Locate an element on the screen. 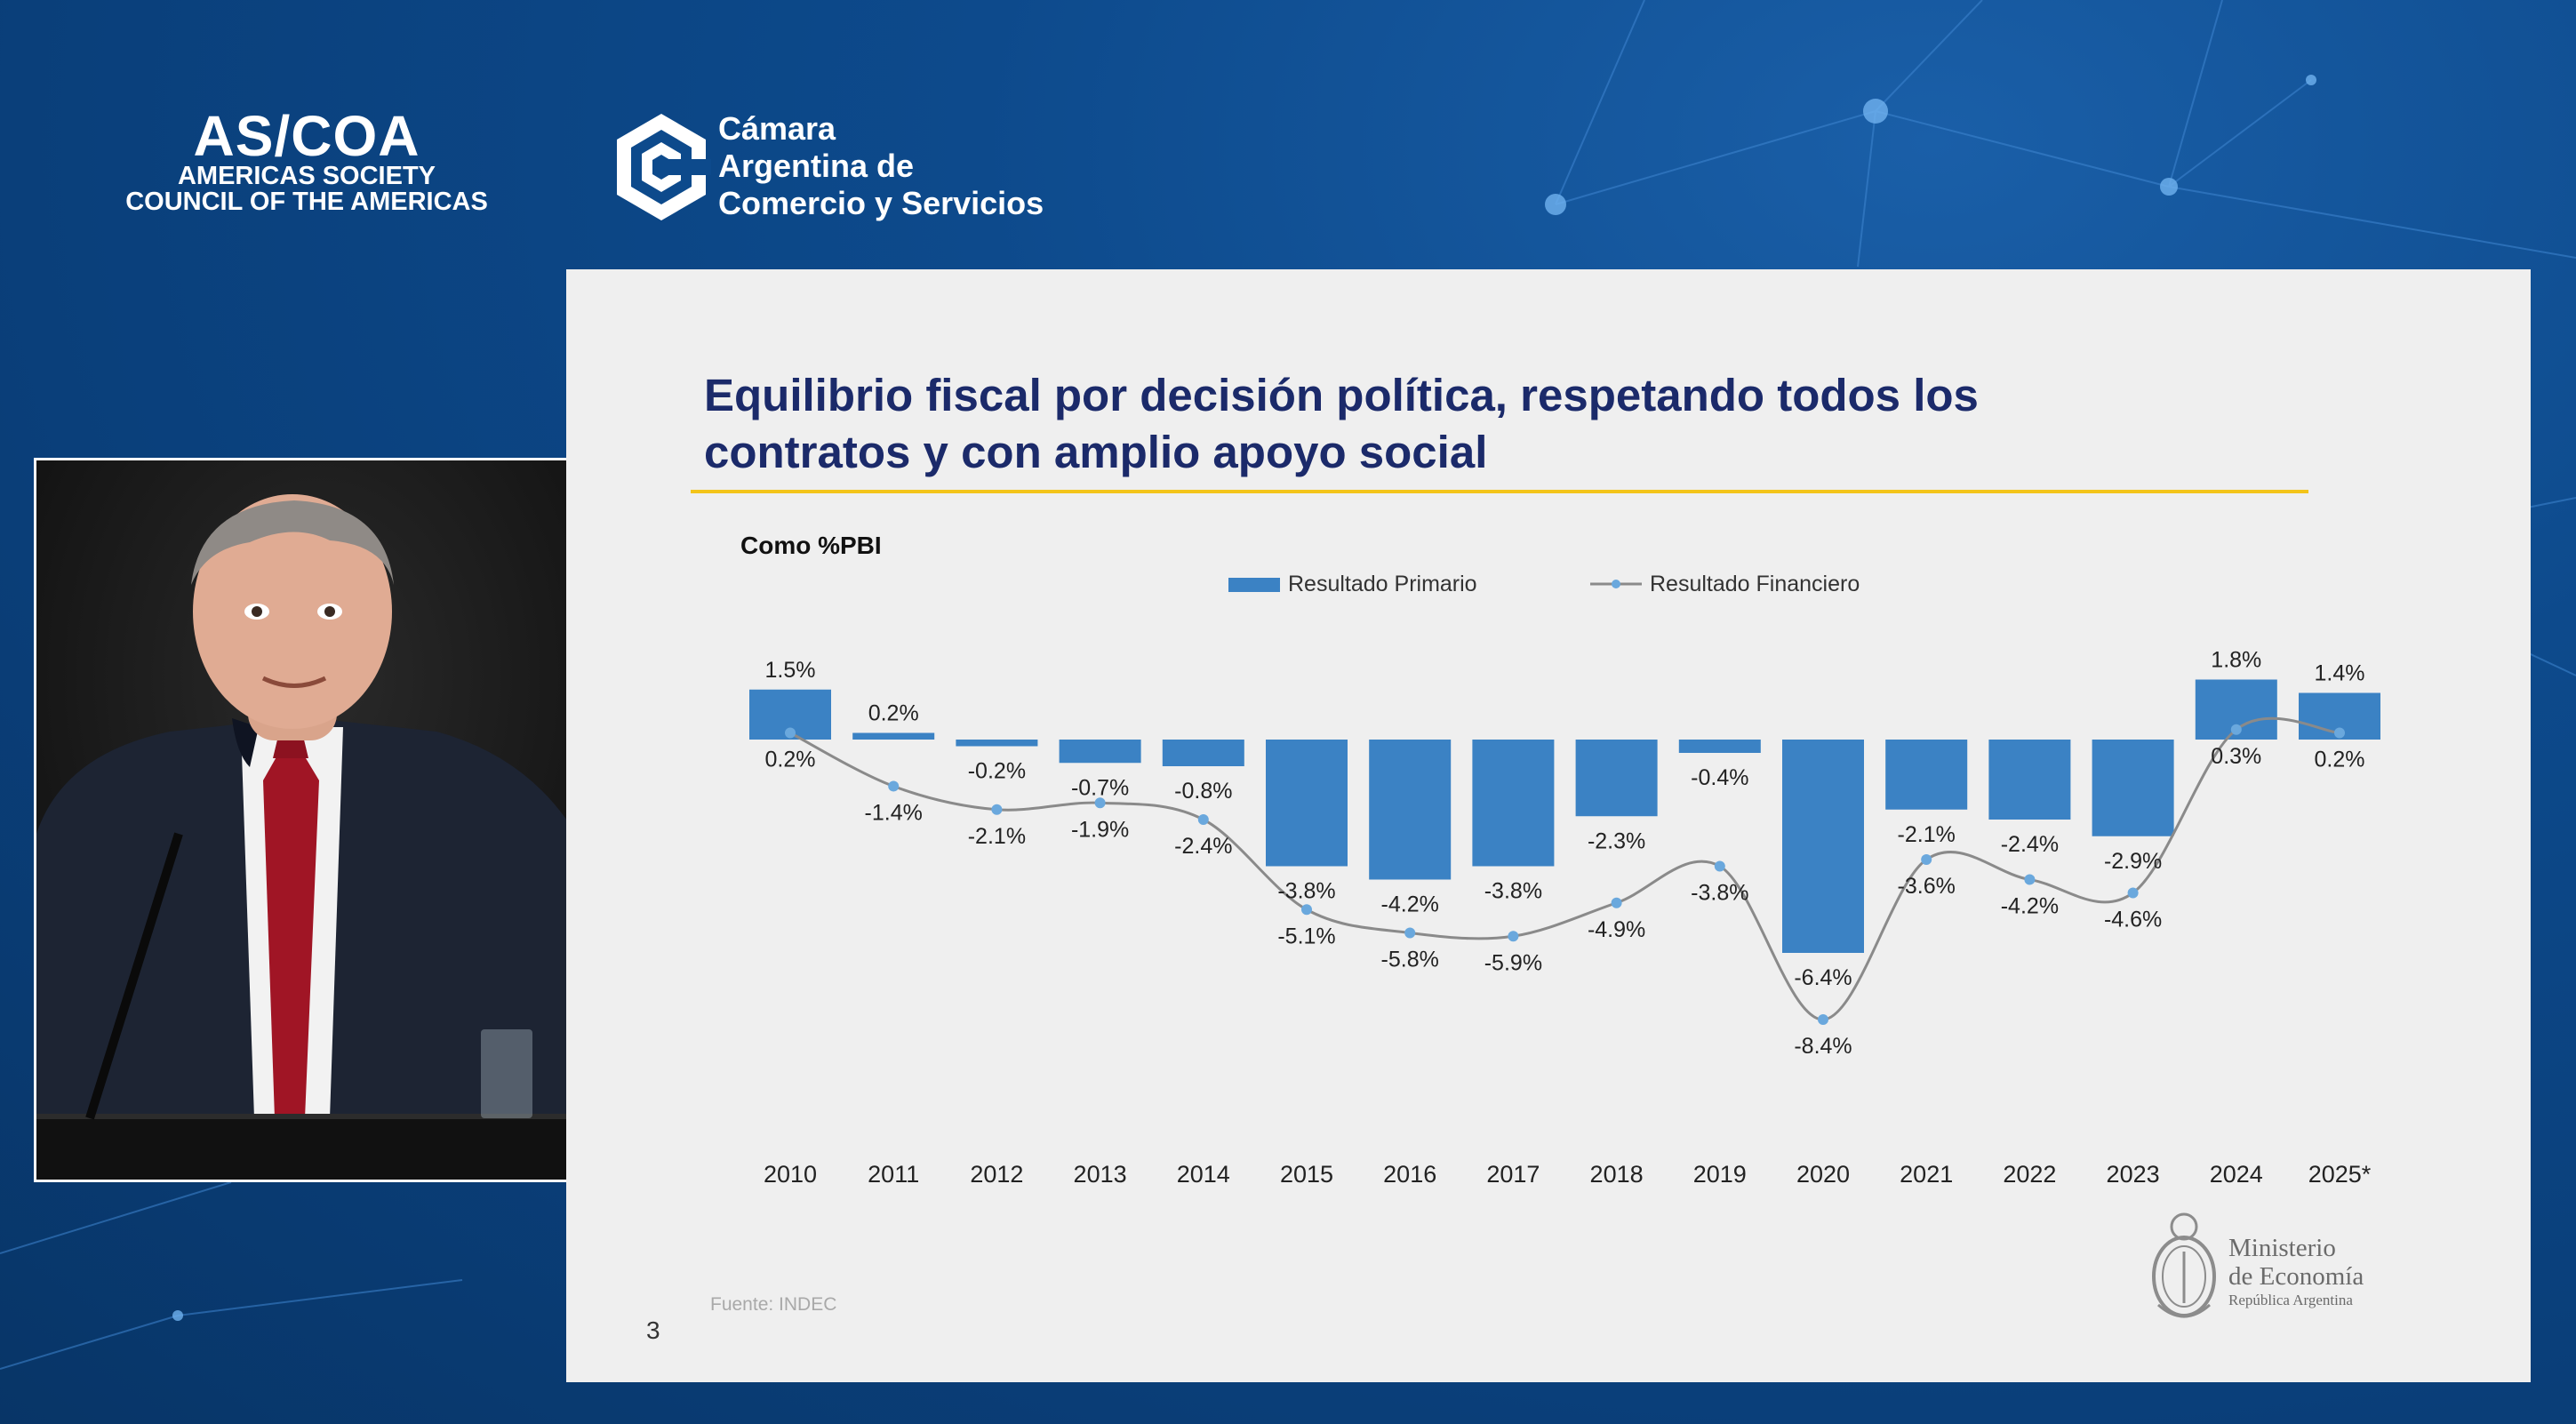 This screenshot has width=2576, height=1424. camara-logo: Cámara Argentina de Comercio y Servicios is located at coordinates (828, 169).